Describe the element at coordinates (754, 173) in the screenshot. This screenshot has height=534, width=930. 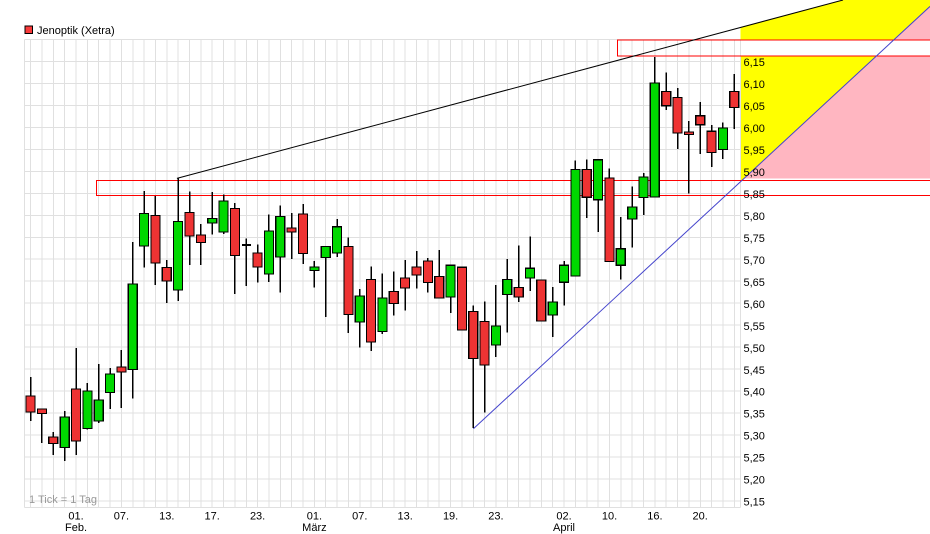
I see `svg-text: 5,90` at that location.